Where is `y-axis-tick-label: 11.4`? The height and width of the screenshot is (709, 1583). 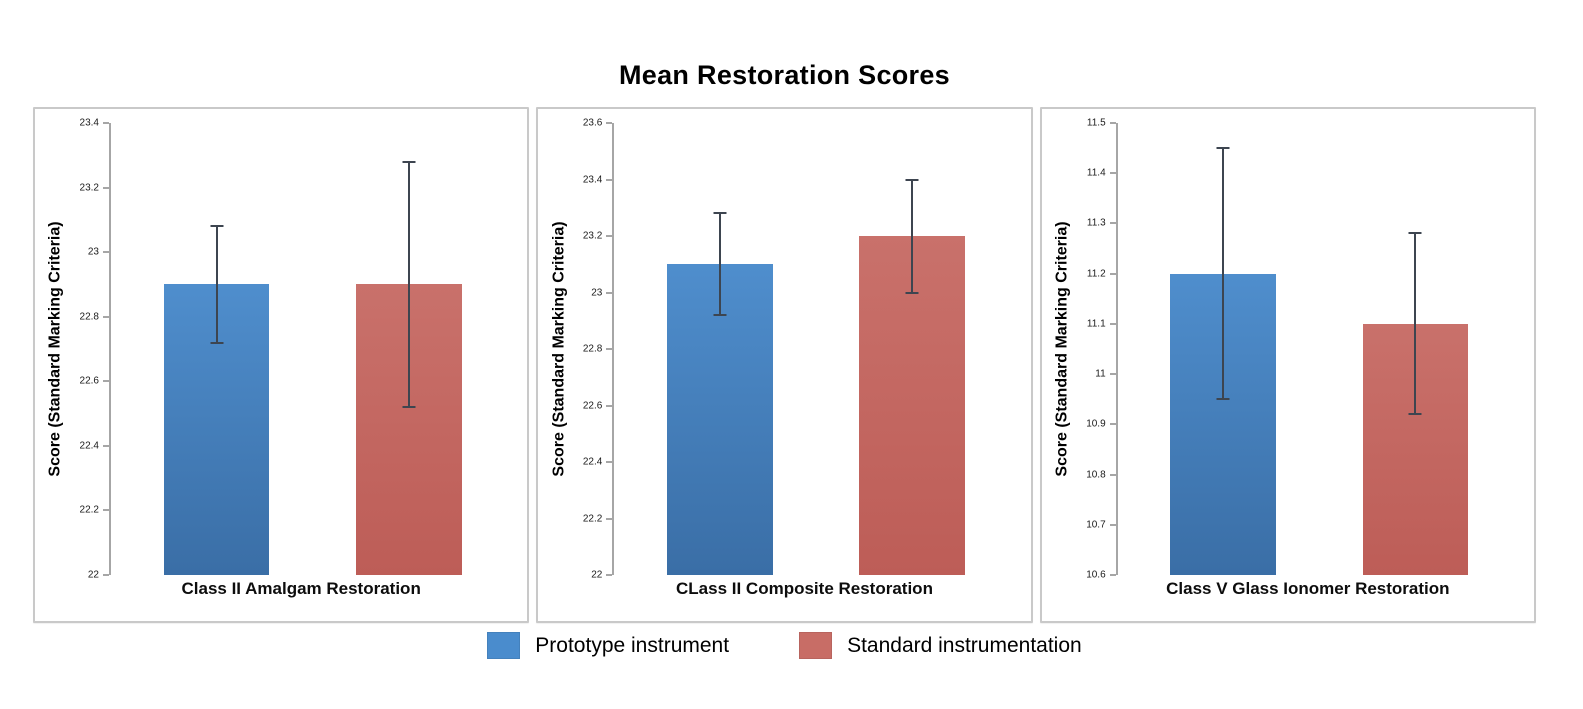 y-axis-tick-label: 11.4 is located at coordinates (1096, 173).